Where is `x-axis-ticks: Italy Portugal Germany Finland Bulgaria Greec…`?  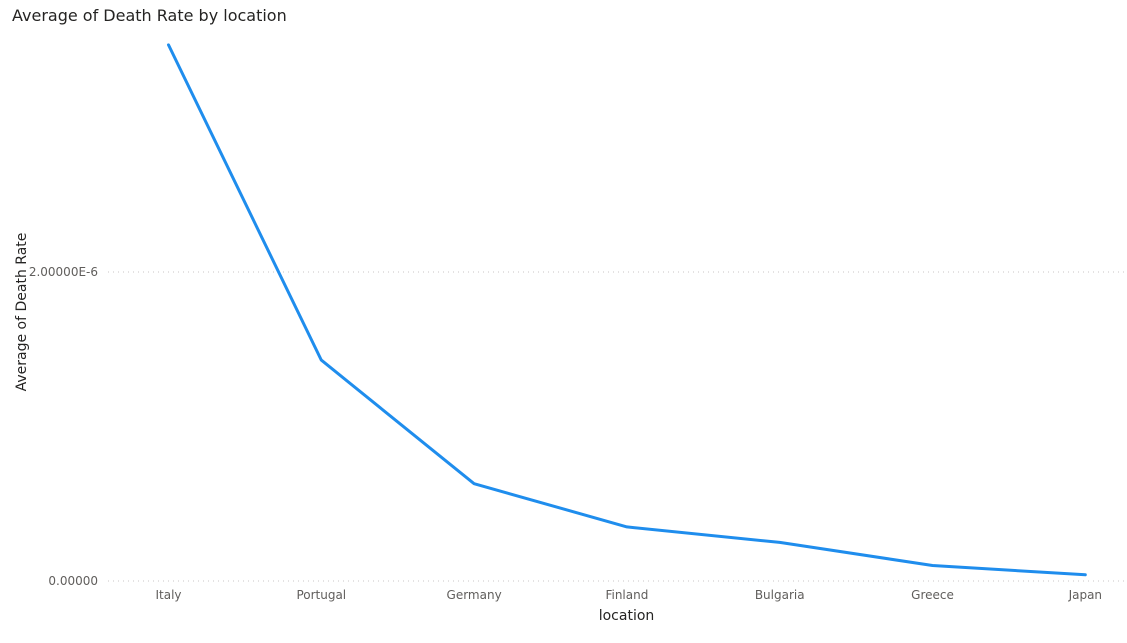 x-axis-ticks: Italy Portugal Germany Finland Bulgaria Greec… is located at coordinates (628, 595).